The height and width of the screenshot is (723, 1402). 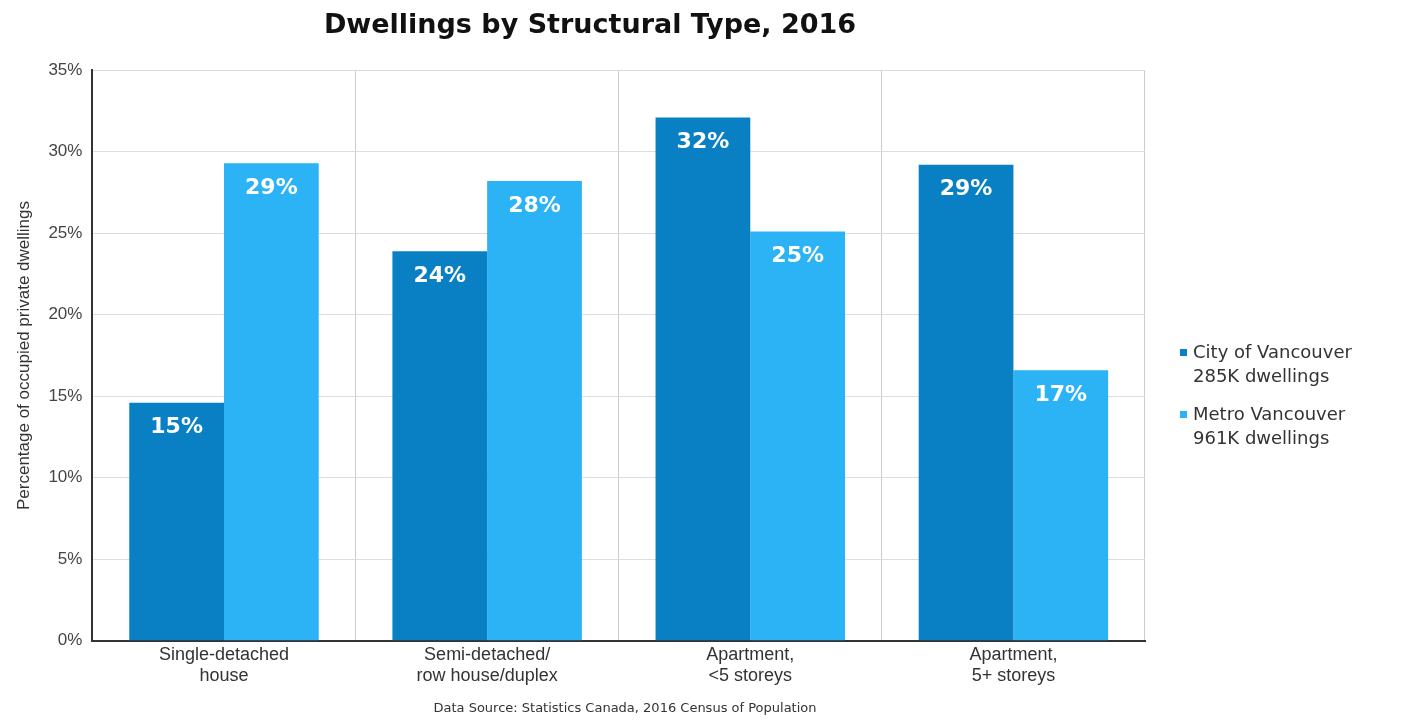 I want to click on y-tick-label: 15%, so click(x=65, y=395).